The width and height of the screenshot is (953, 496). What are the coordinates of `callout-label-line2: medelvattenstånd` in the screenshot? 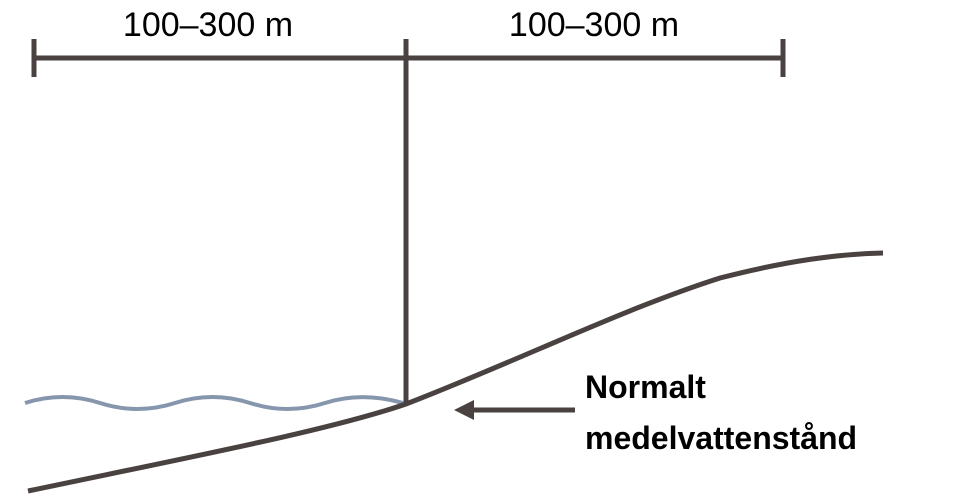 It's located at (721, 438).